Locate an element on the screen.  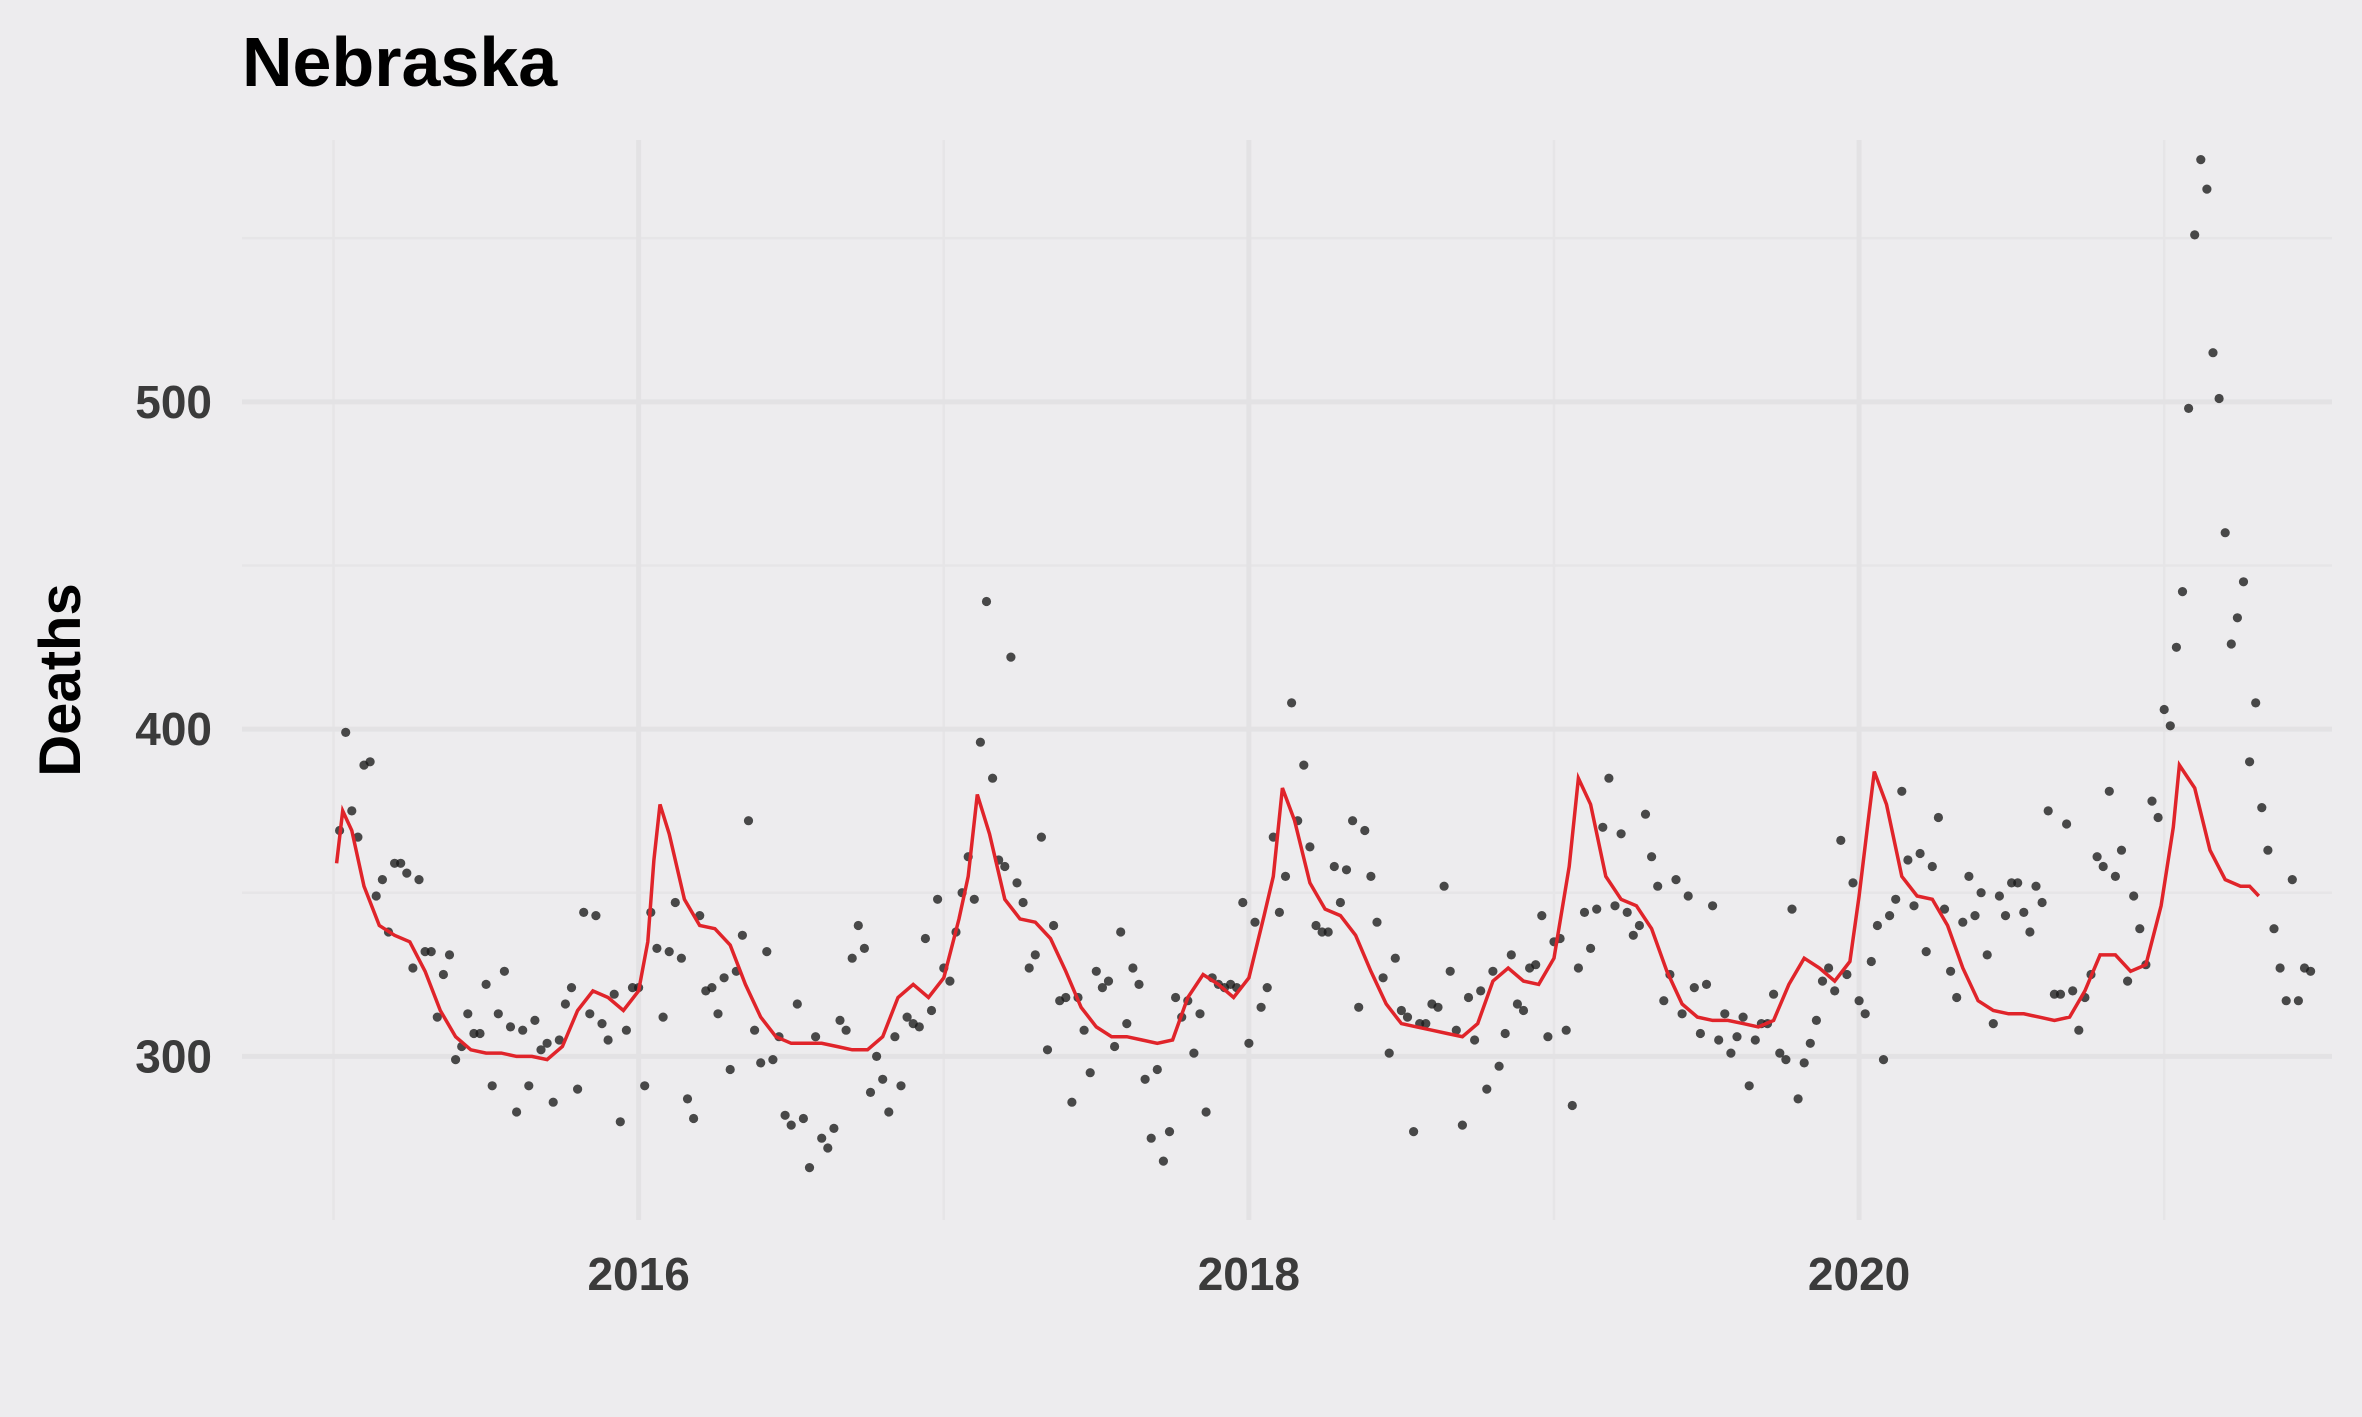
x-tick-label: 2020 is located at coordinates (1859, 1274).